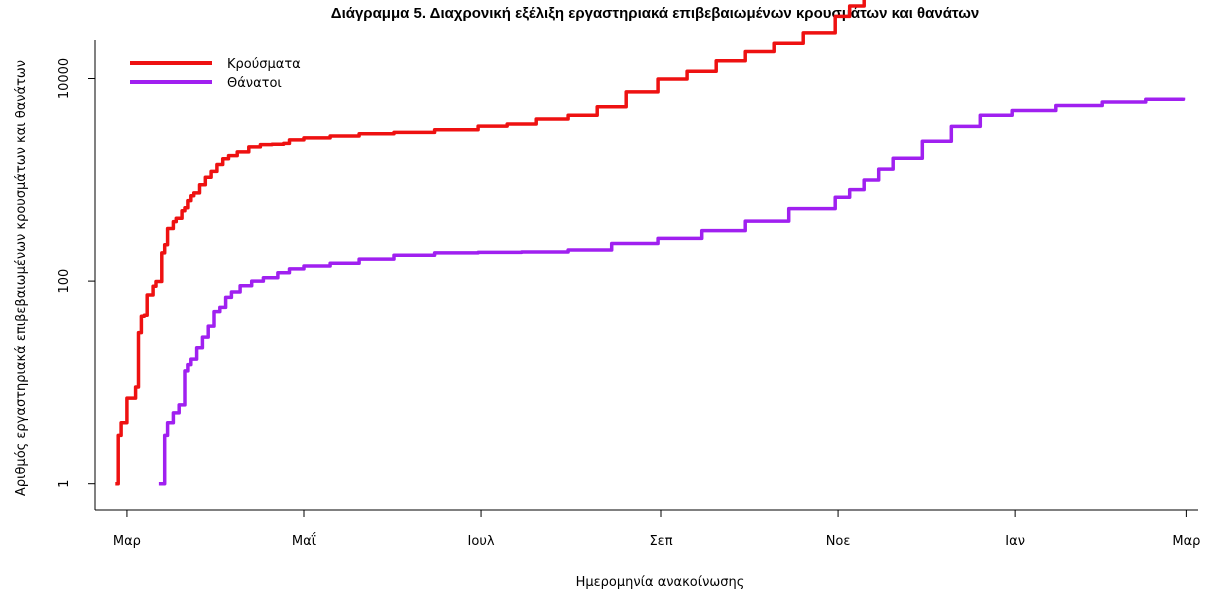 This screenshot has width=1207, height=595. Describe the element at coordinates (656, 529) in the screenshot. I see `x-axis-ticks: Μαρ Μαΐ Ιουλ Σεπ Νοε Ιαν Μαρ` at that location.